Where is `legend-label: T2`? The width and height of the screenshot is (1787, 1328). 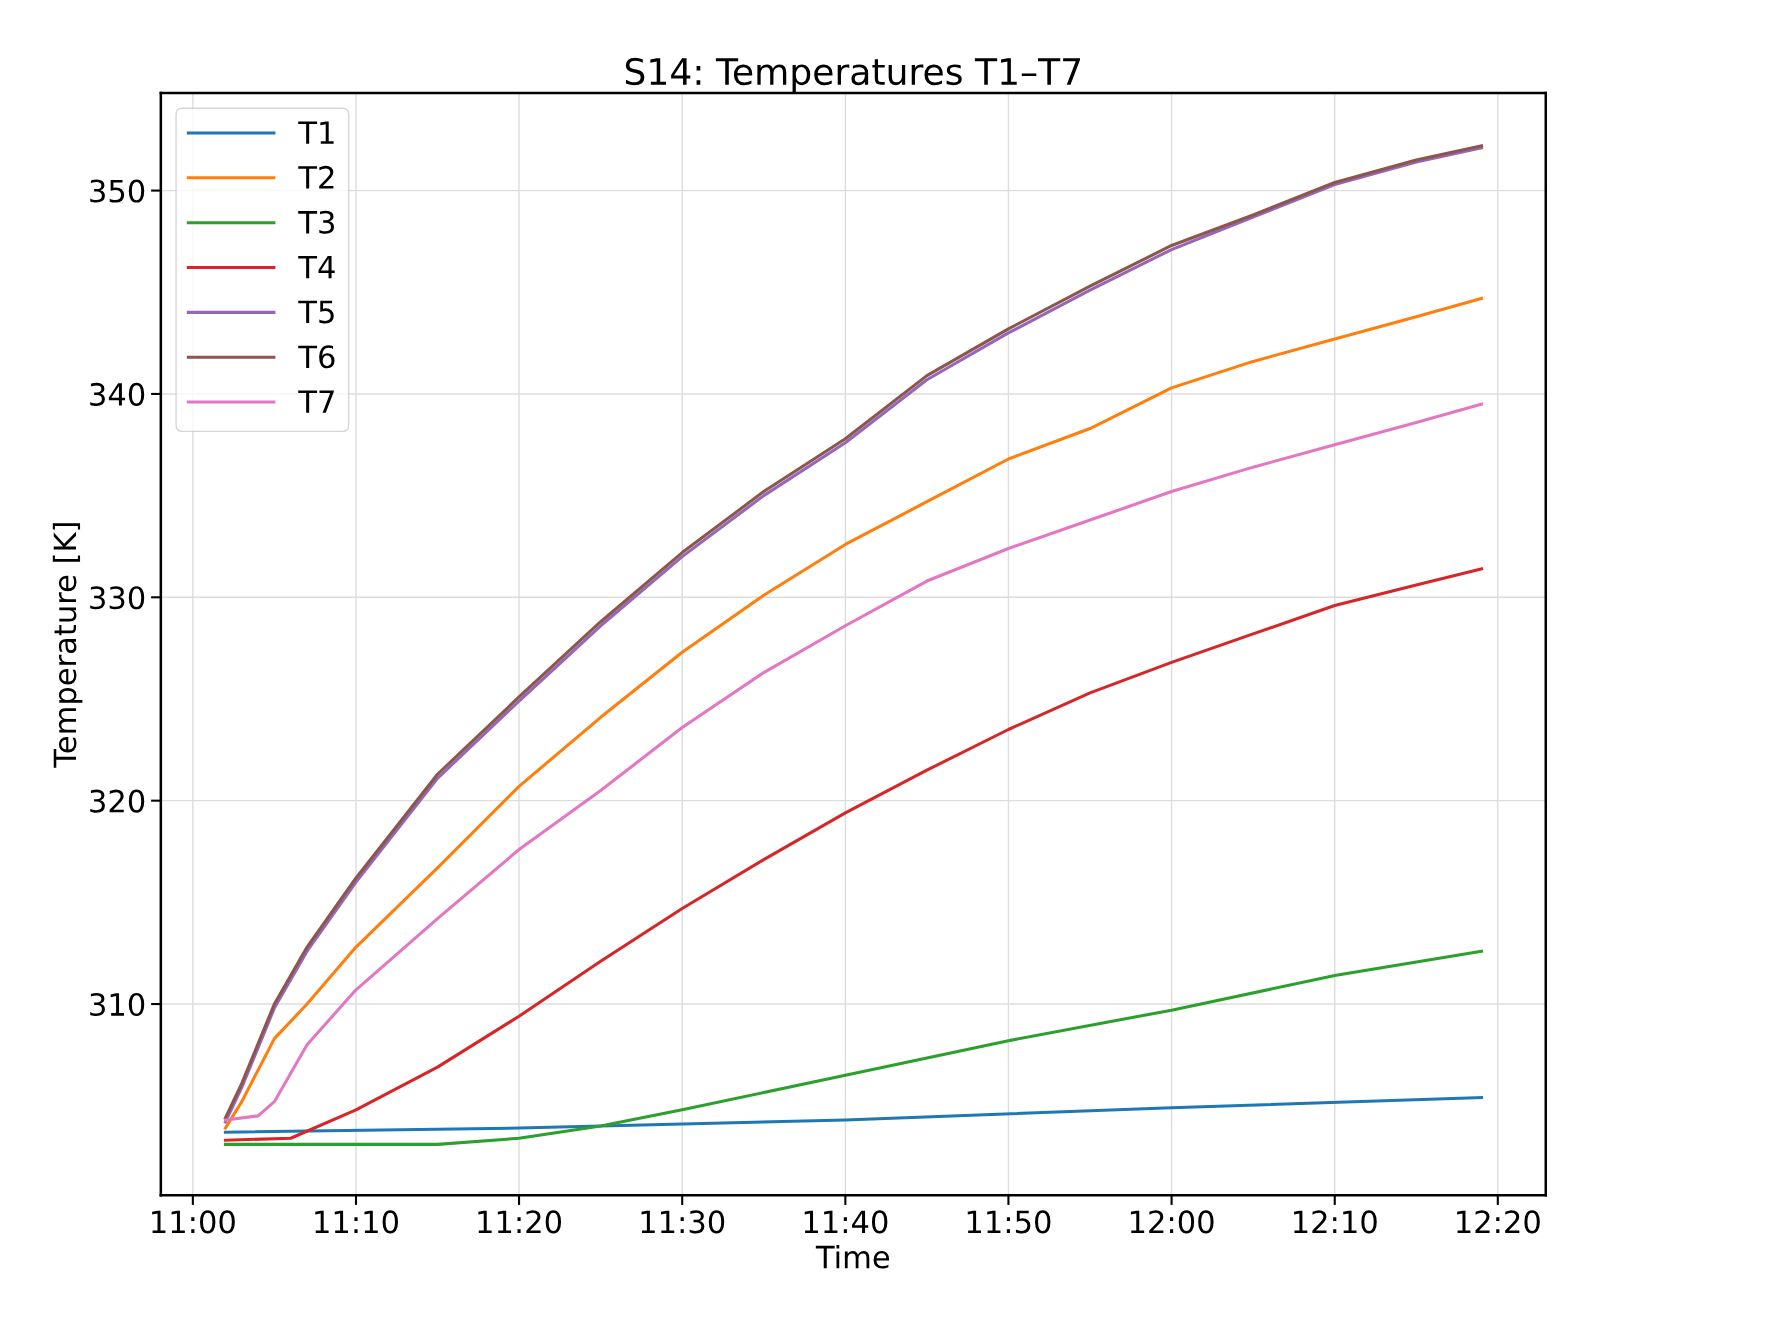
legend-label: T2 is located at coordinates (316, 177).